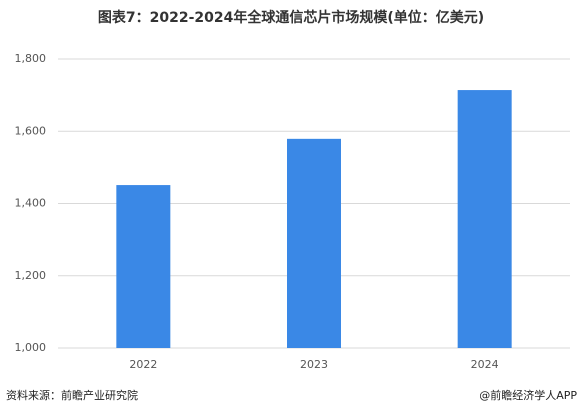 The width and height of the screenshot is (583, 414). What do you see at coordinates (31, 58) in the screenshot?
I see `y-tick-label: 1,800` at bounding box center [31, 58].